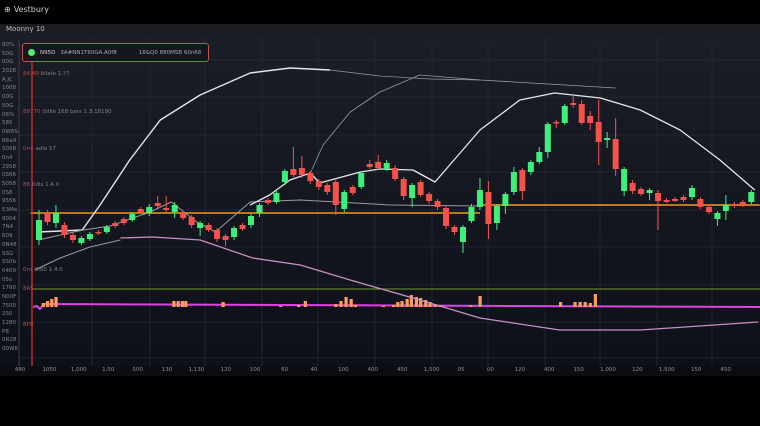 The height and width of the screenshot is (426, 760). I want to click on level-marker: 8P8, so click(28, 325).